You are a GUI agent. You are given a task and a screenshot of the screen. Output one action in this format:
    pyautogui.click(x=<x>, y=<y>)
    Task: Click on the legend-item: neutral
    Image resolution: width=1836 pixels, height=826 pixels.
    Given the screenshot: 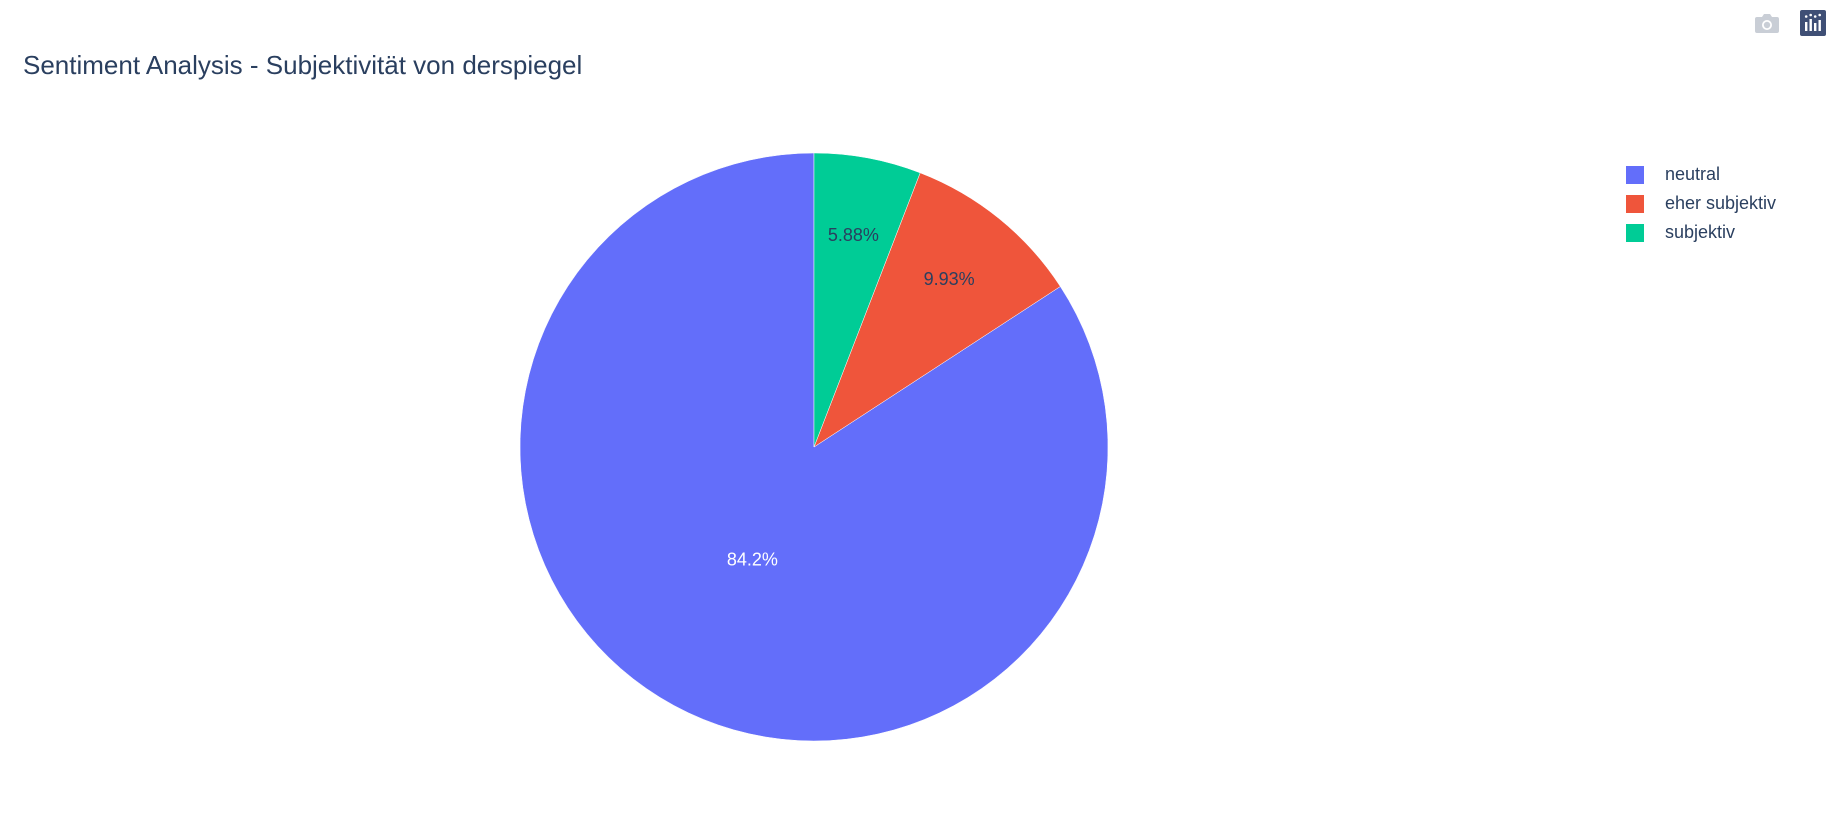 What is the action you would take?
    pyautogui.click(x=1701, y=174)
    